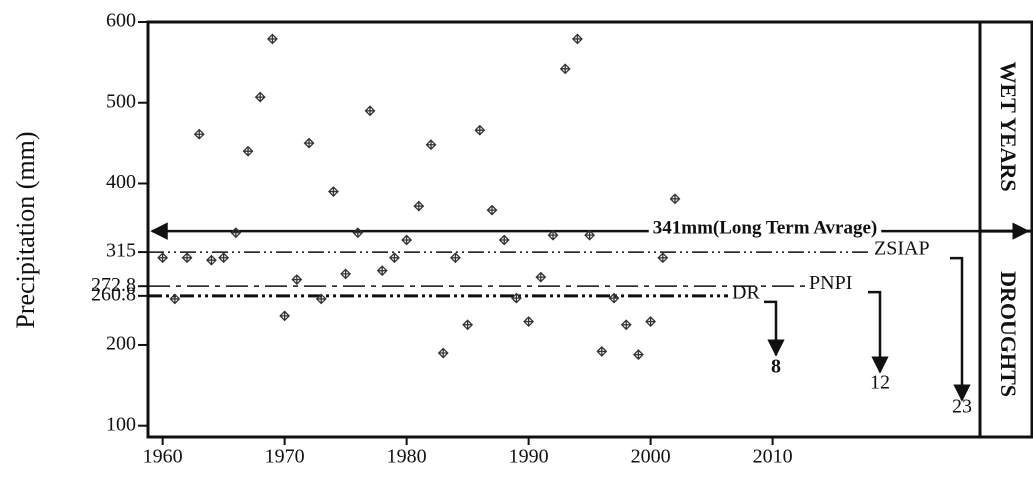 This screenshot has height=484, width=1033. Describe the element at coordinates (776, 367) in the screenshot. I see `drought-count: 8` at that location.